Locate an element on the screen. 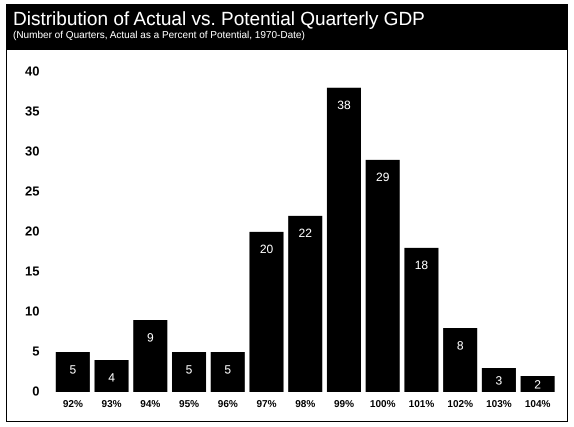  data-label: 4 is located at coordinates (112, 377).